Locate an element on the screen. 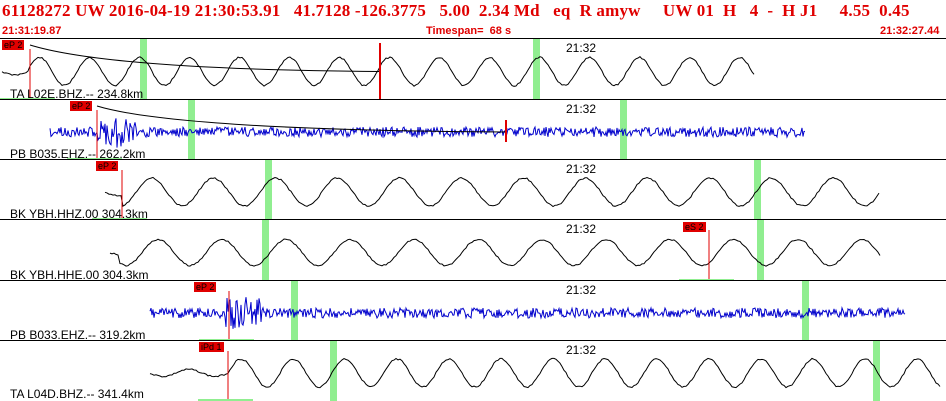 The height and width of the screenshot is (401, 946). pick-flag: iPd 1 is located at coordinates (211, 347).